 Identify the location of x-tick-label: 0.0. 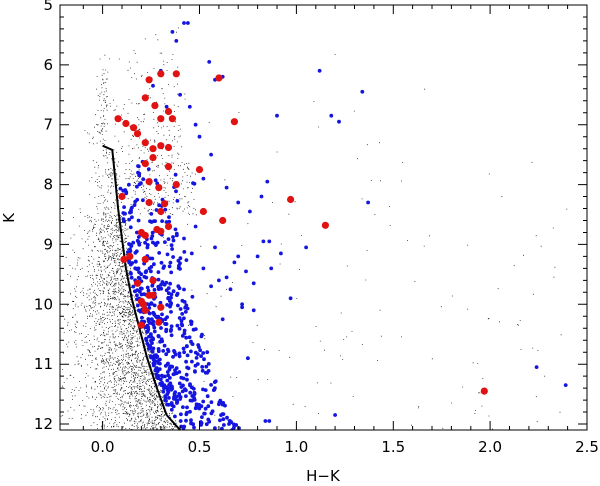
(103, 447).